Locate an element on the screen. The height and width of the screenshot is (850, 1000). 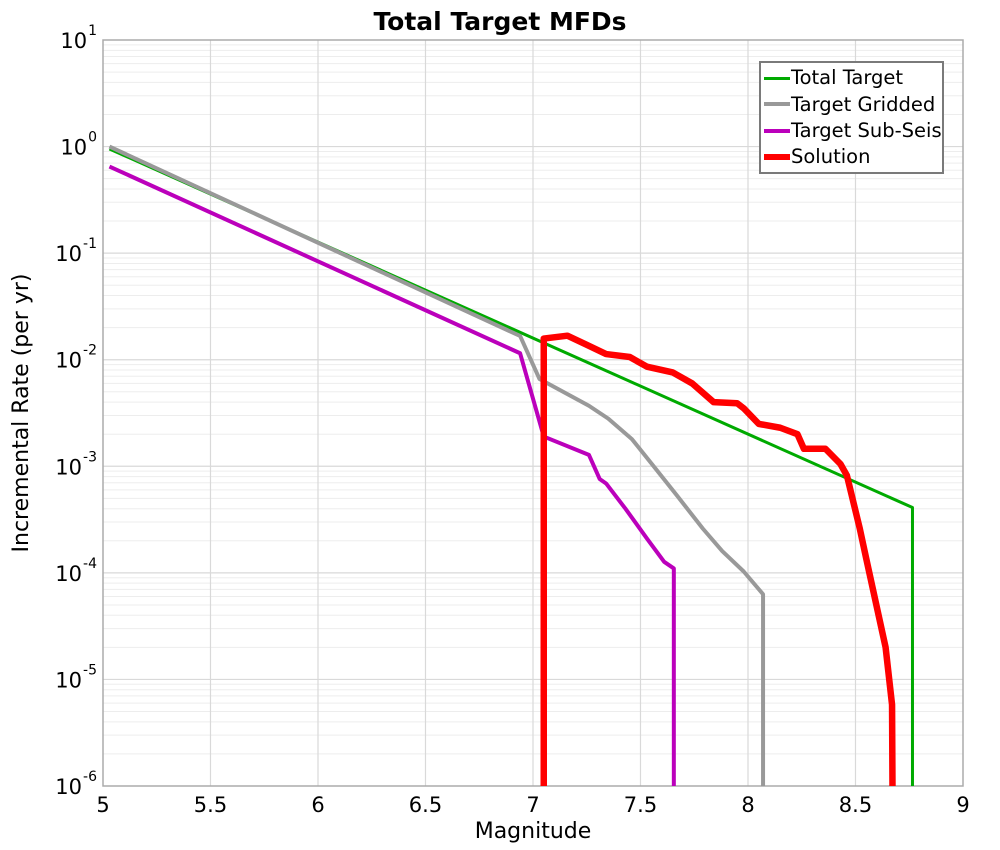
legend-item-target-gridded: Target Gridded is located at coordinates (852, 104).